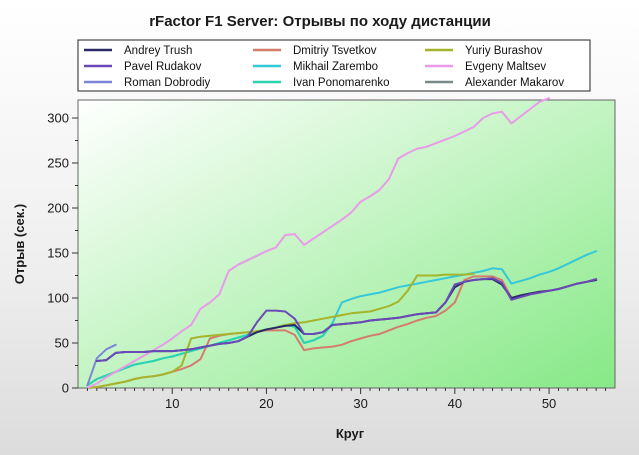 The image size is (639, 455). I want to click on legend-box, so click(334, 65).